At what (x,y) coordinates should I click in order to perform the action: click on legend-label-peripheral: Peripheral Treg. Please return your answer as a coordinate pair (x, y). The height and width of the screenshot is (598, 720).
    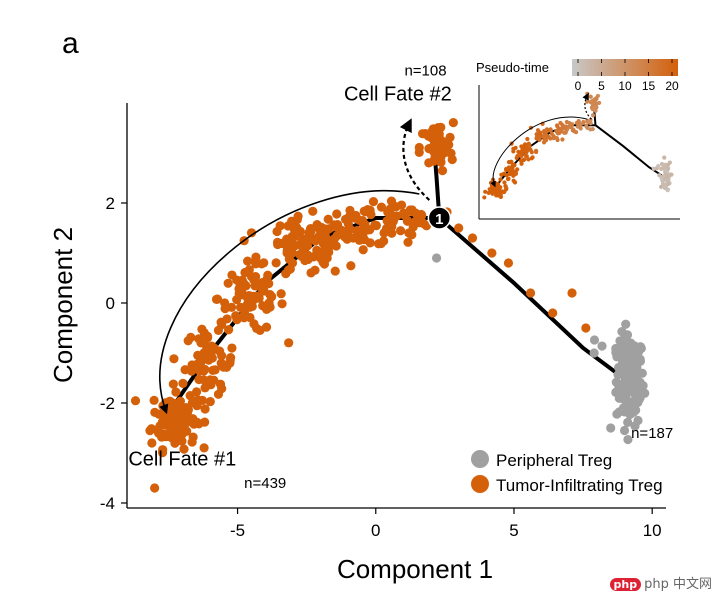
    Looking at the image, I should click on (554, 460).